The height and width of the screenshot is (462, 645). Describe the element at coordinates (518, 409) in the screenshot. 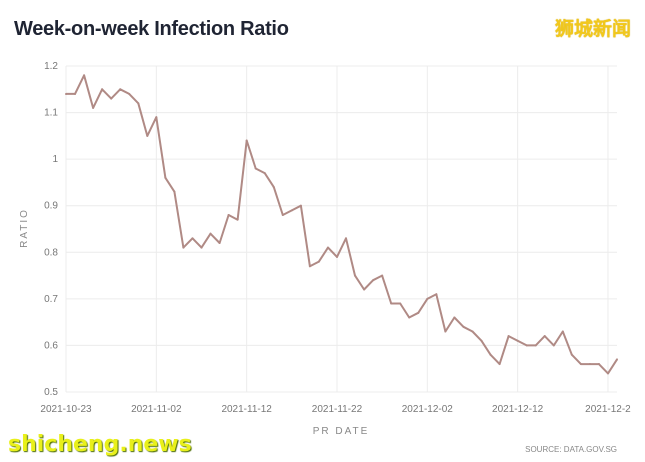

I see `x-tick-label: 2021-12-12` at that location.